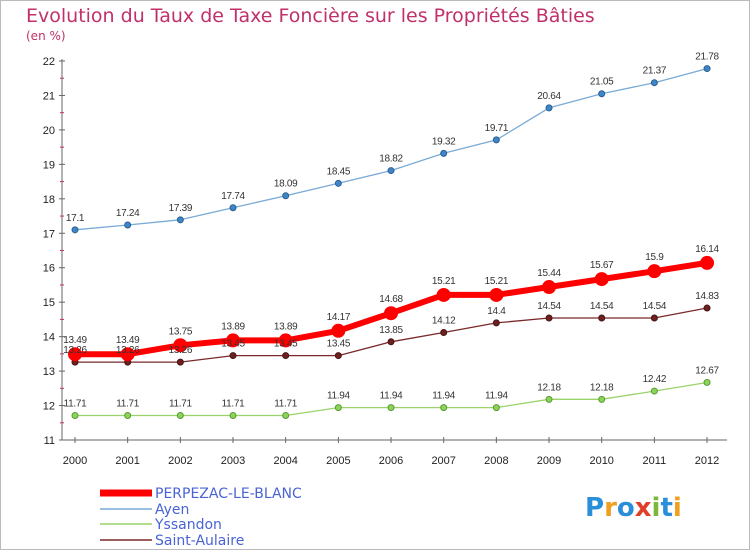 Image resolution: width=750 pixels, height=550 pixels. I want to click on proxiti-logo: Proxiti, so click(633, 508).